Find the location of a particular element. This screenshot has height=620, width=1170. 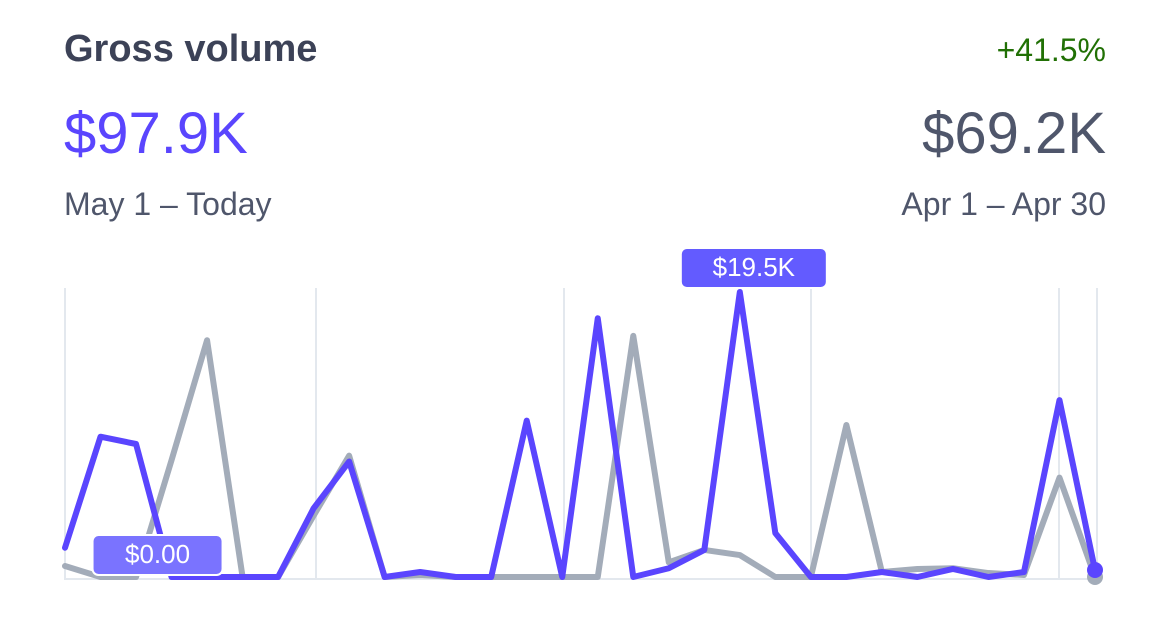

current-period: May 1 – Today is located at coordinates (168, 204).